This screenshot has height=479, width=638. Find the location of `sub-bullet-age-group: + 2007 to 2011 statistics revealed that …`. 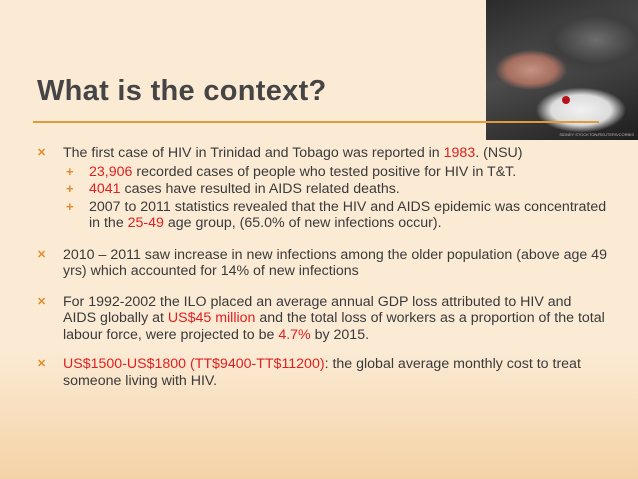

sub-bullet-age-group: + 2007 to 2011 statistics revealed that … is located at coordinates (336, 215).